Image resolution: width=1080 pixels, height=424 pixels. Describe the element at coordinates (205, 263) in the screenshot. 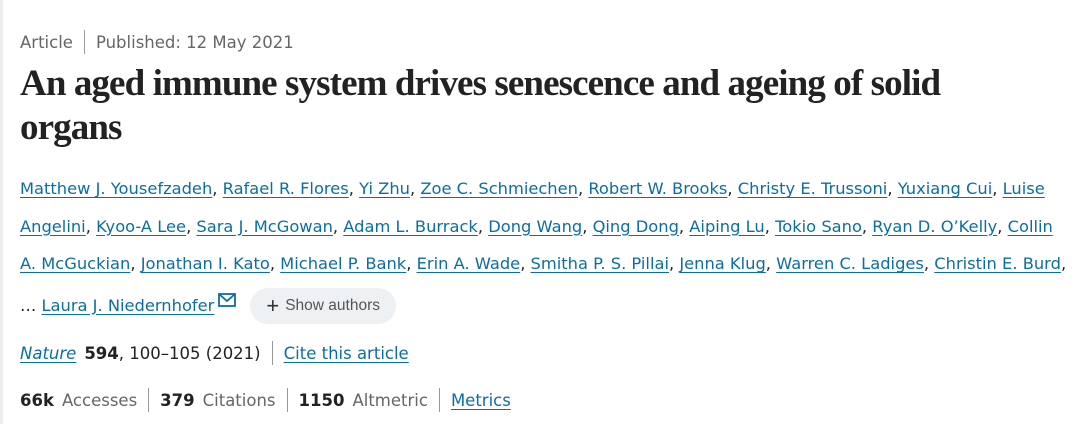

I see `author-link: Jonathan I. Kato` at that location.